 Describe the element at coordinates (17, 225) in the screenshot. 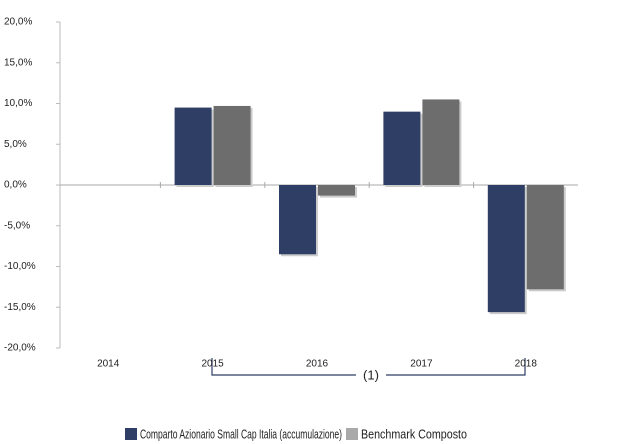

I see `y-tick-label: -5,0%` at that location.